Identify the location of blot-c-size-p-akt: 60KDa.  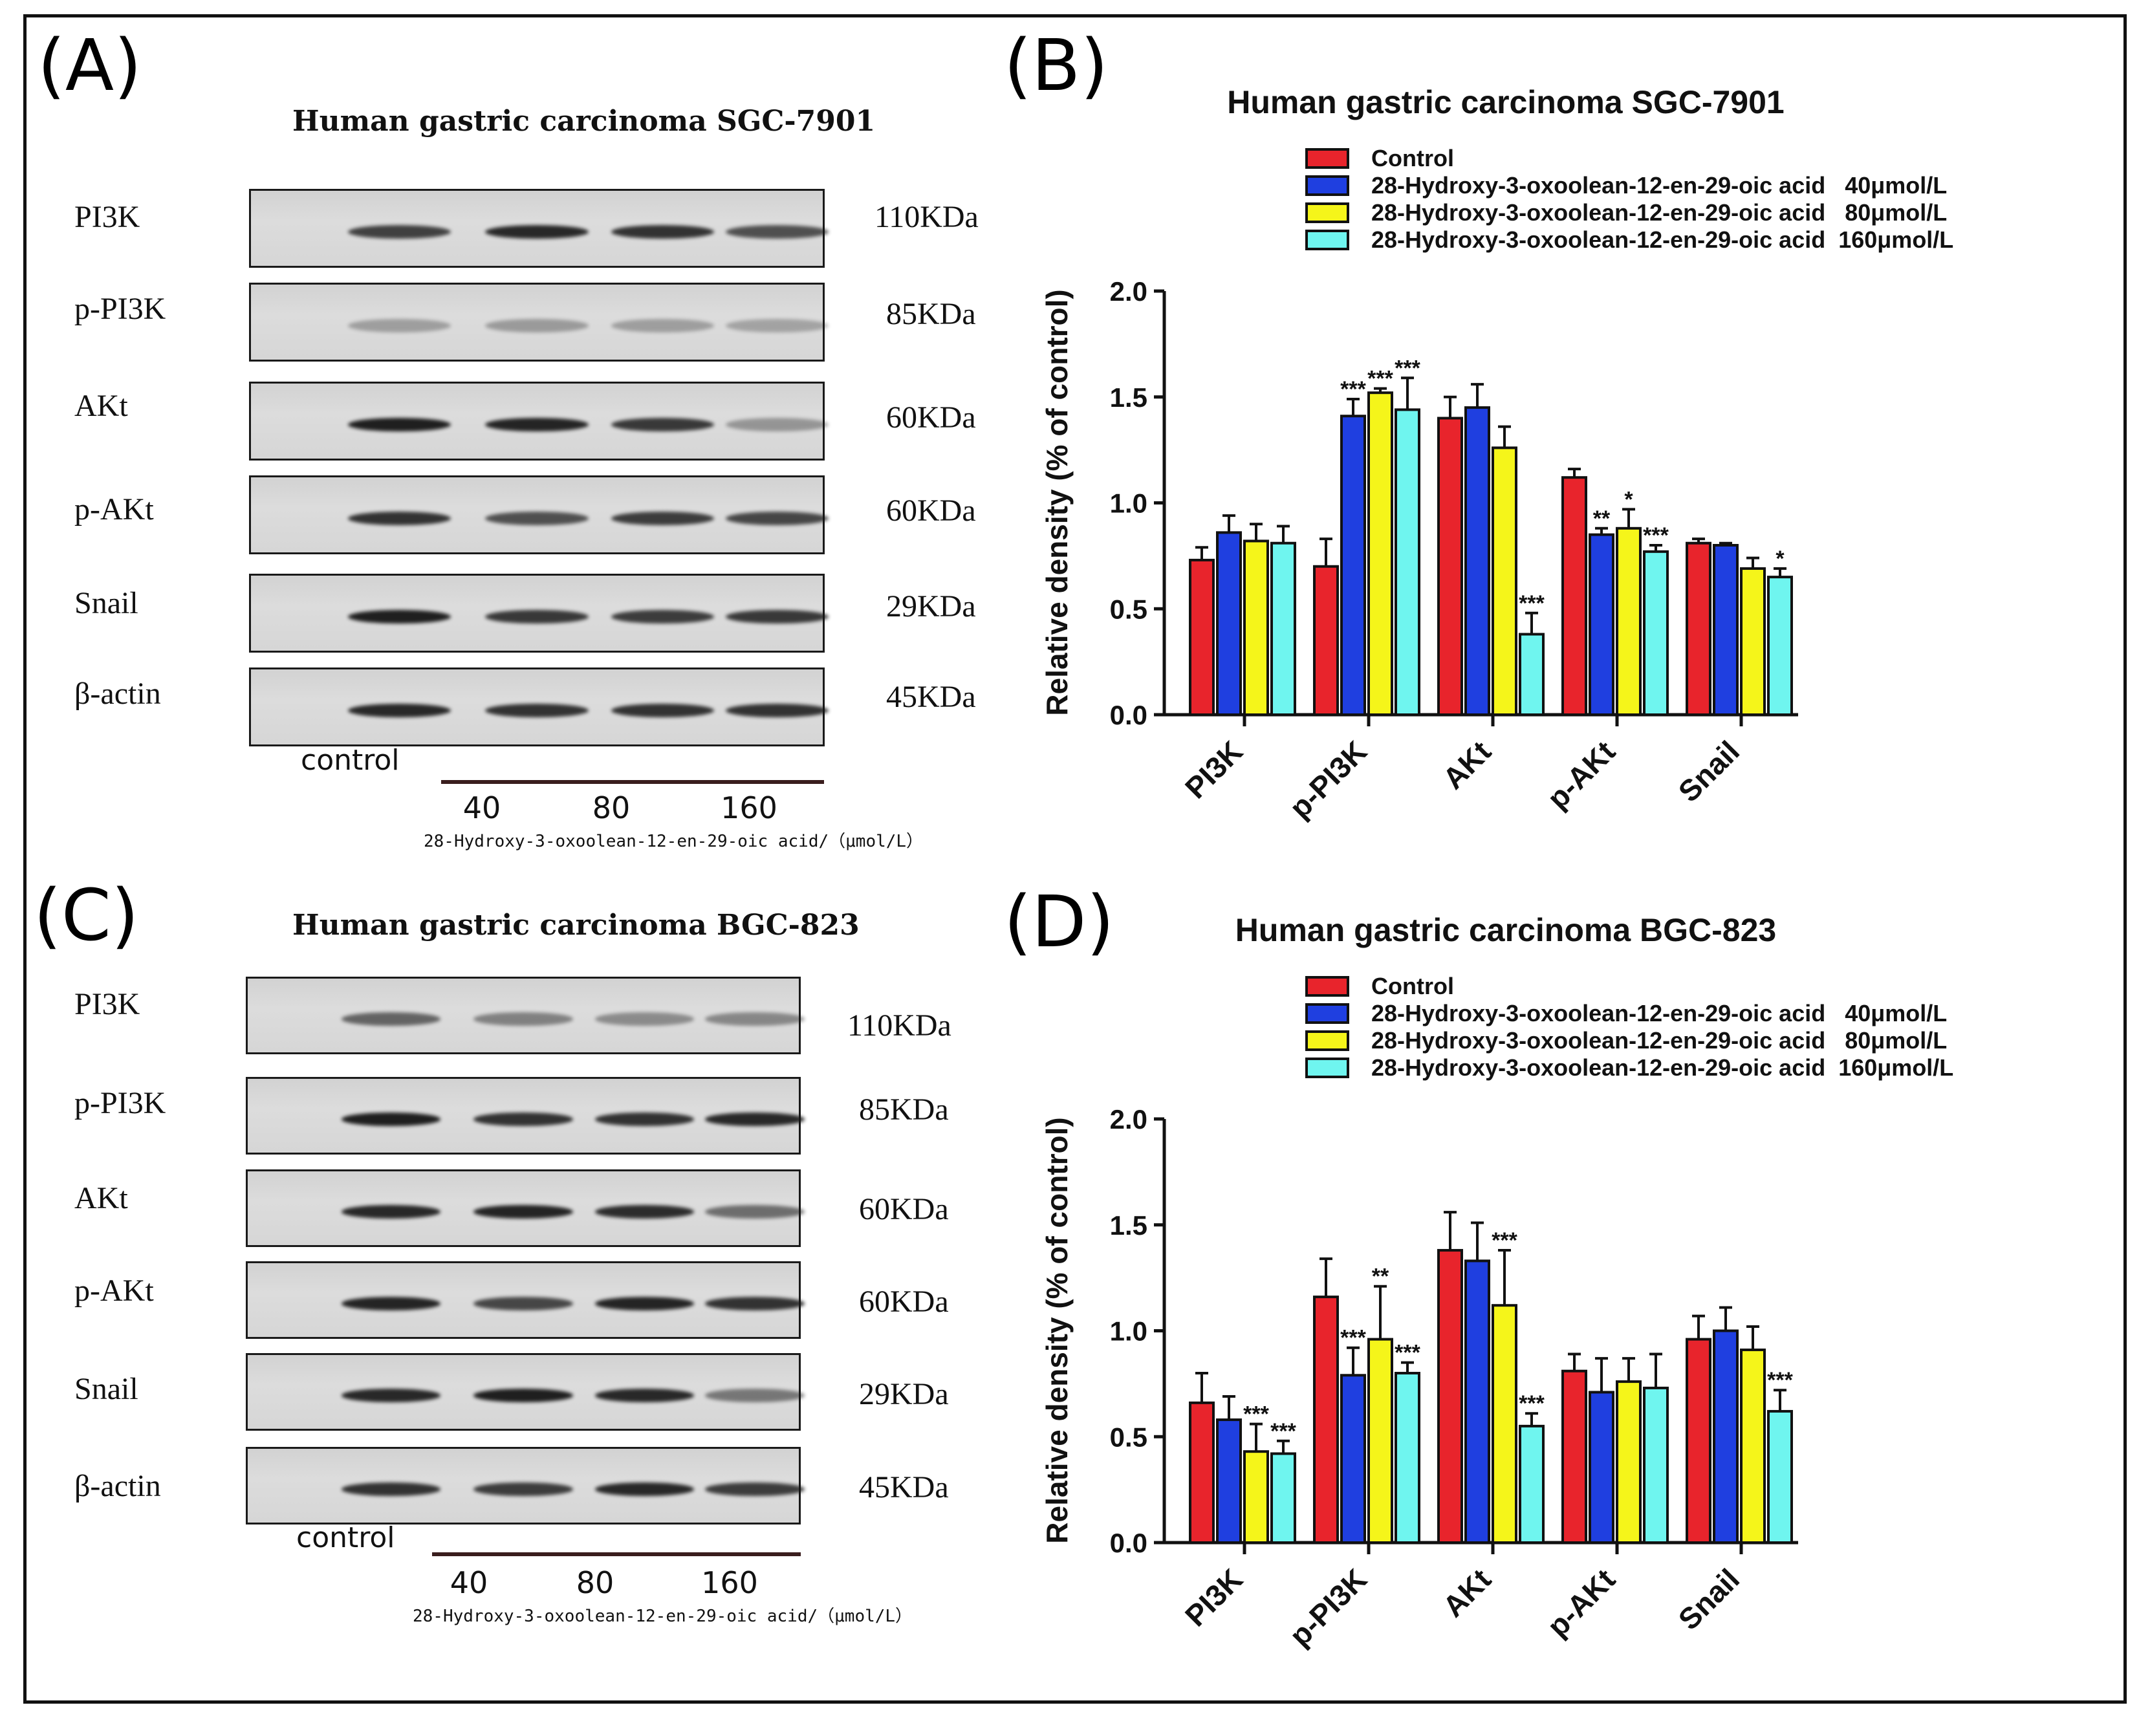
(904, 1302).